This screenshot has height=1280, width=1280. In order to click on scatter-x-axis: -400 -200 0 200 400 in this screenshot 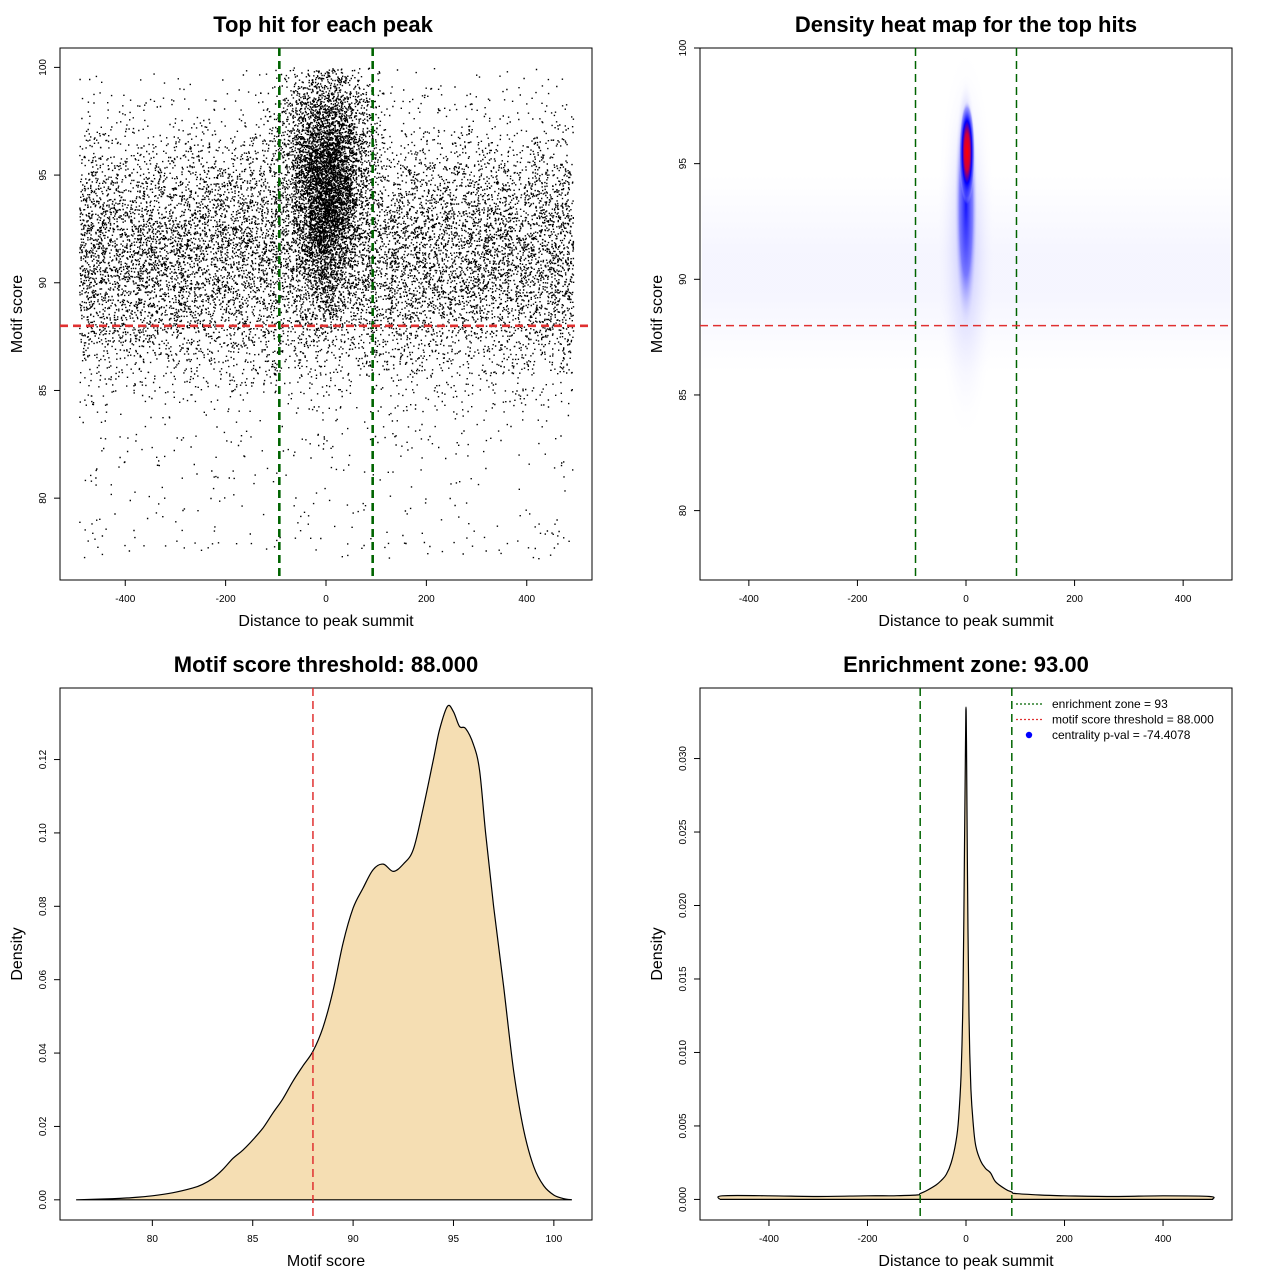, I will do `click(325, 592)`.